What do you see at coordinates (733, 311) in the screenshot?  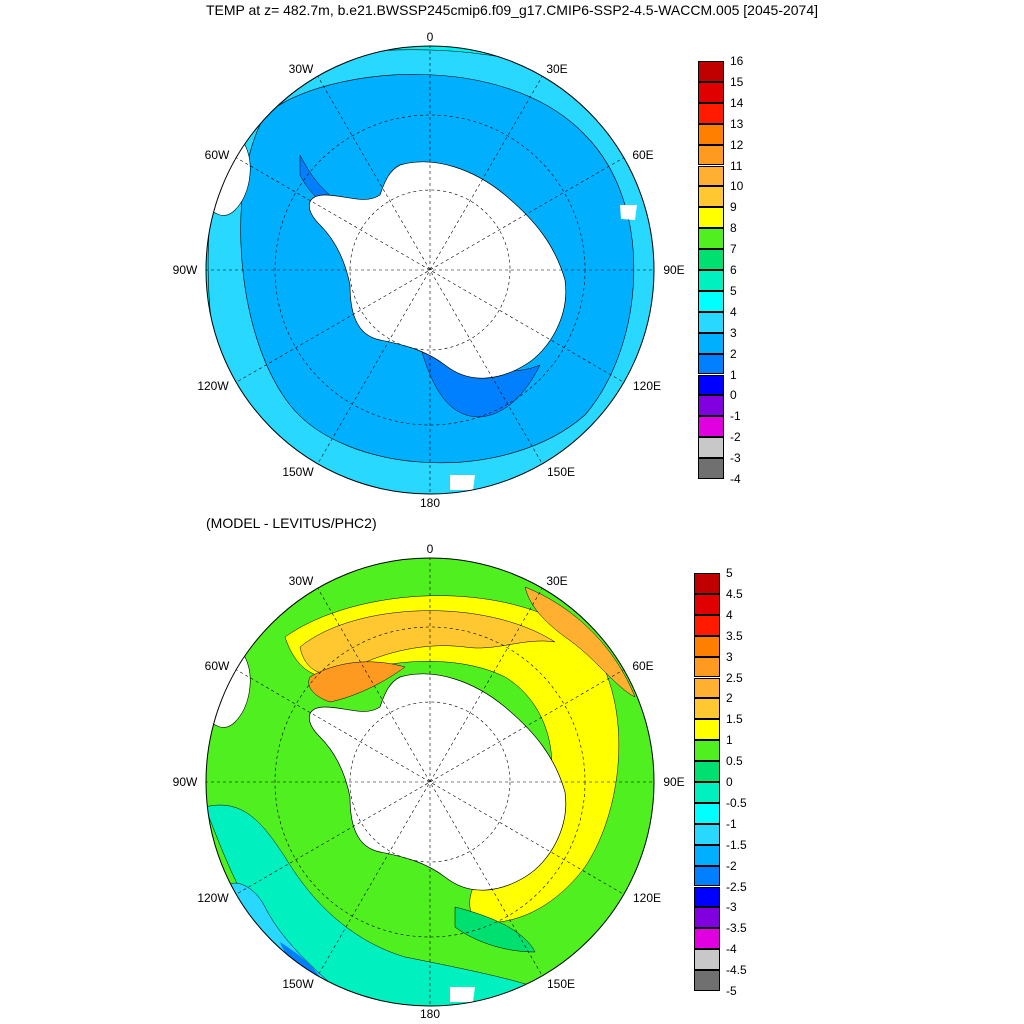 I see `top-colorbar-label: 4` at bounding box center [733, 311].